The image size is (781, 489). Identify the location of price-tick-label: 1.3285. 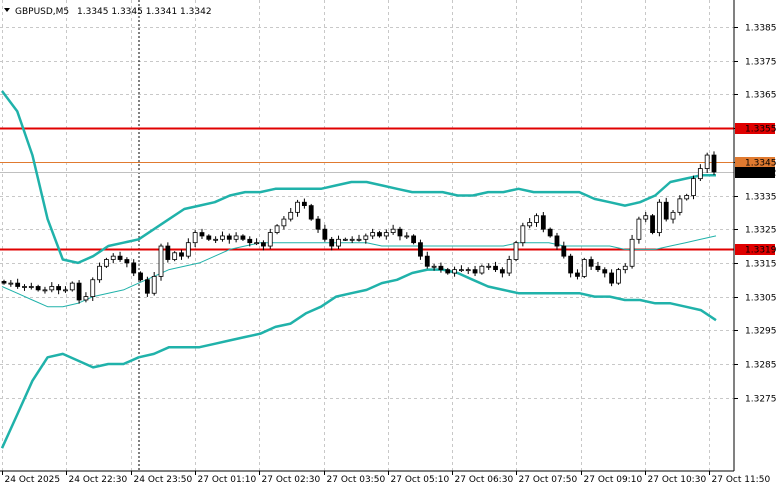
(761, 366).